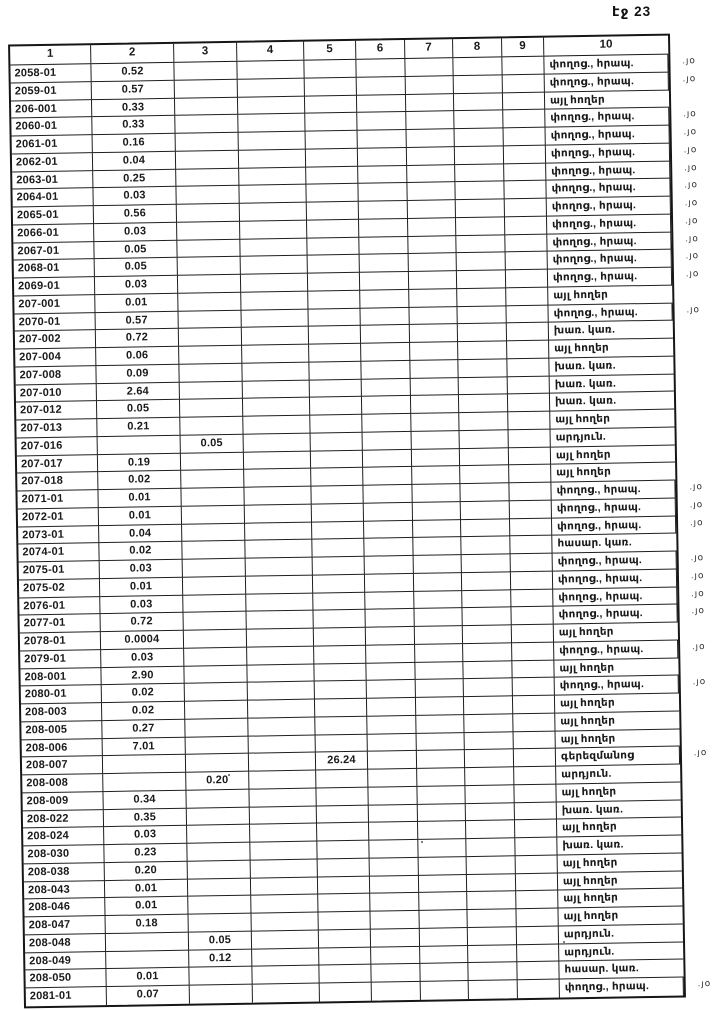  I want to click on parcel-code-cell: 2080-01, so click(61, 695).